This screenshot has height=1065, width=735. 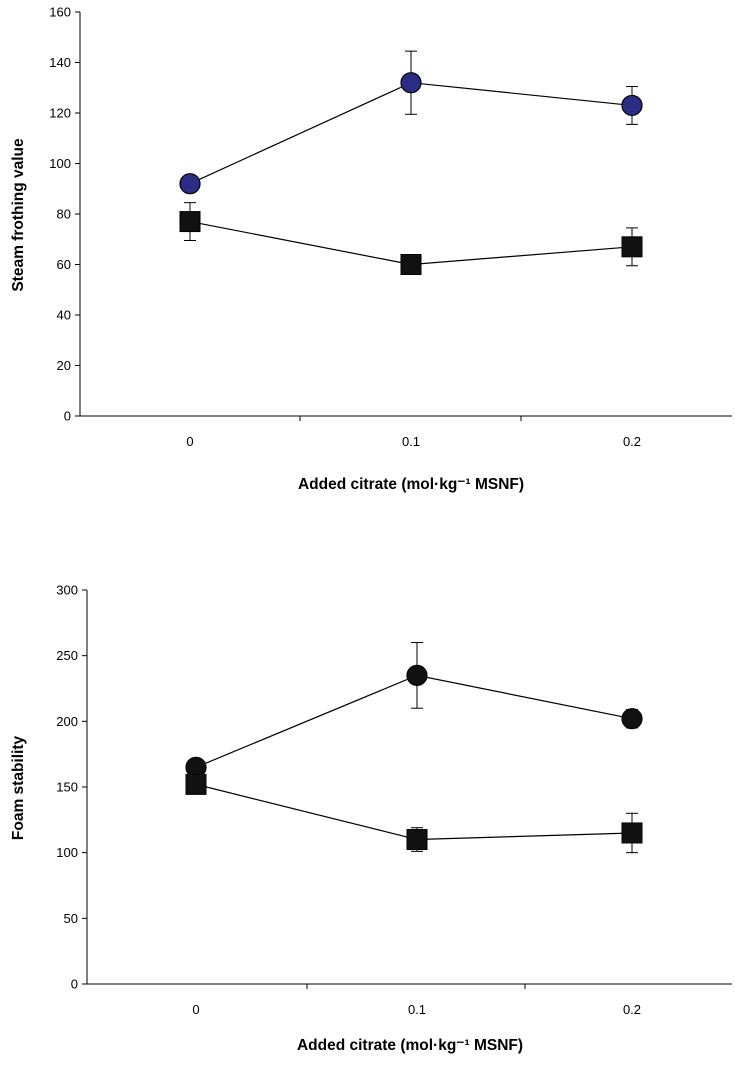 What do you see at coordinates (64, 214) in the screenshot?
I see `y-tick-label: 80` at bounding box center [64, 214].